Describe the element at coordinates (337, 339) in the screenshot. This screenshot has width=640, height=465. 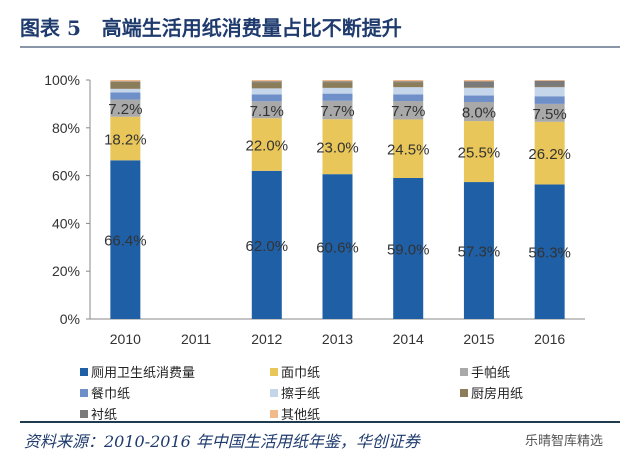
I see `x-tick-label: 2013` at that location.